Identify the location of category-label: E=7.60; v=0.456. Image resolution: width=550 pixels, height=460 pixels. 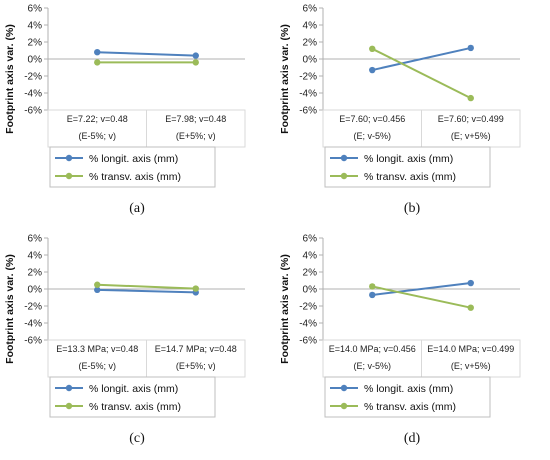
(372, 119).